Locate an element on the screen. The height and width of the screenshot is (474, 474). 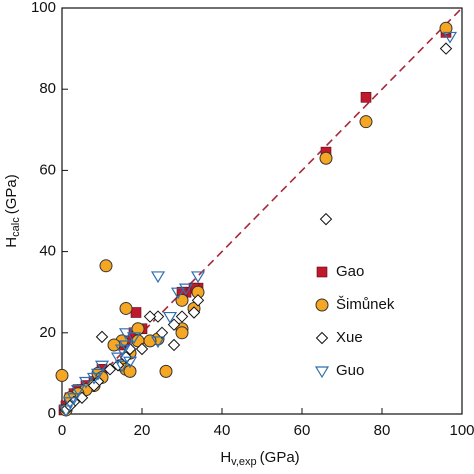
y-axis-label: Hcalc(GPa) is located at coordinates (12, 210).